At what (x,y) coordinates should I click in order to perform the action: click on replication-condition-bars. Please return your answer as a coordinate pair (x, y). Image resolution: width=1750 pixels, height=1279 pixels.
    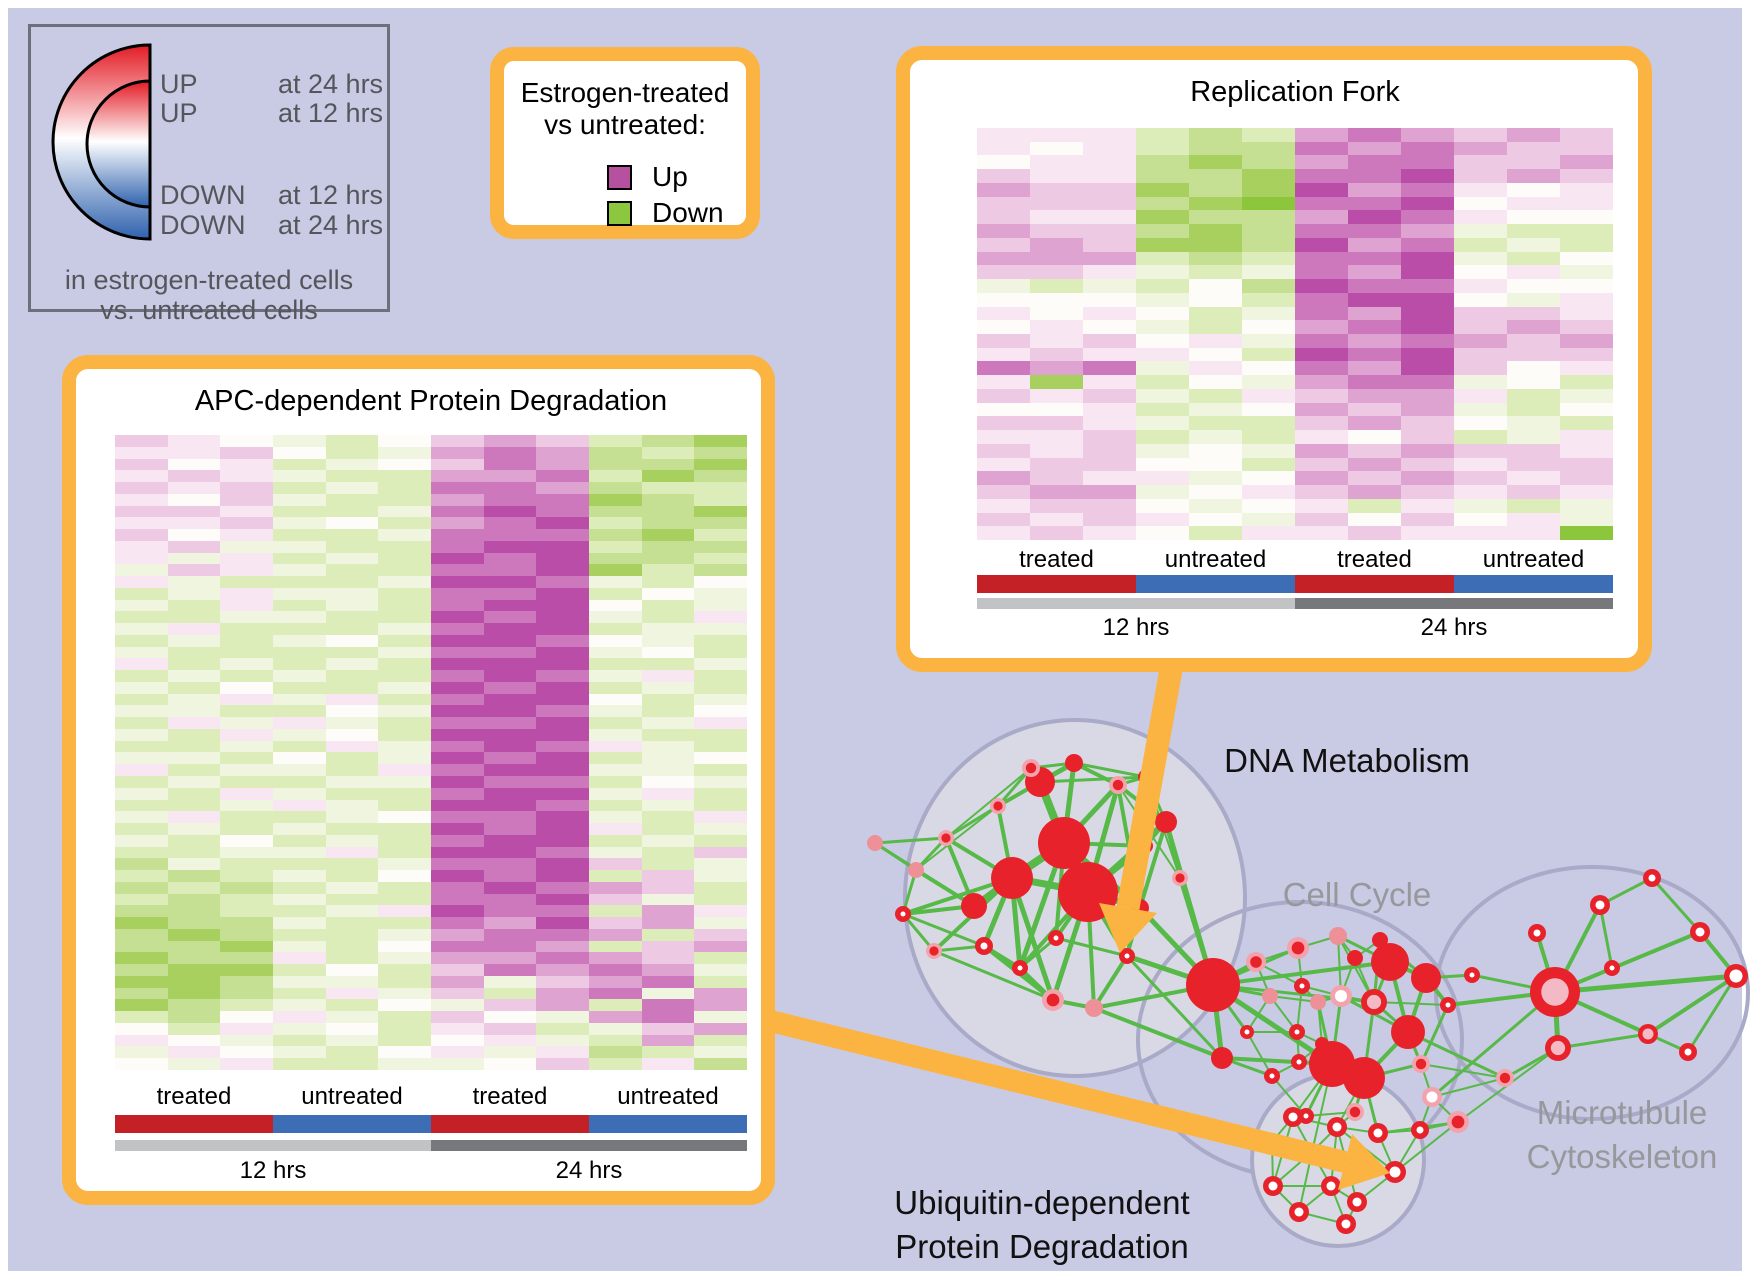
    Looking at the image, I should click on (1295, 584).